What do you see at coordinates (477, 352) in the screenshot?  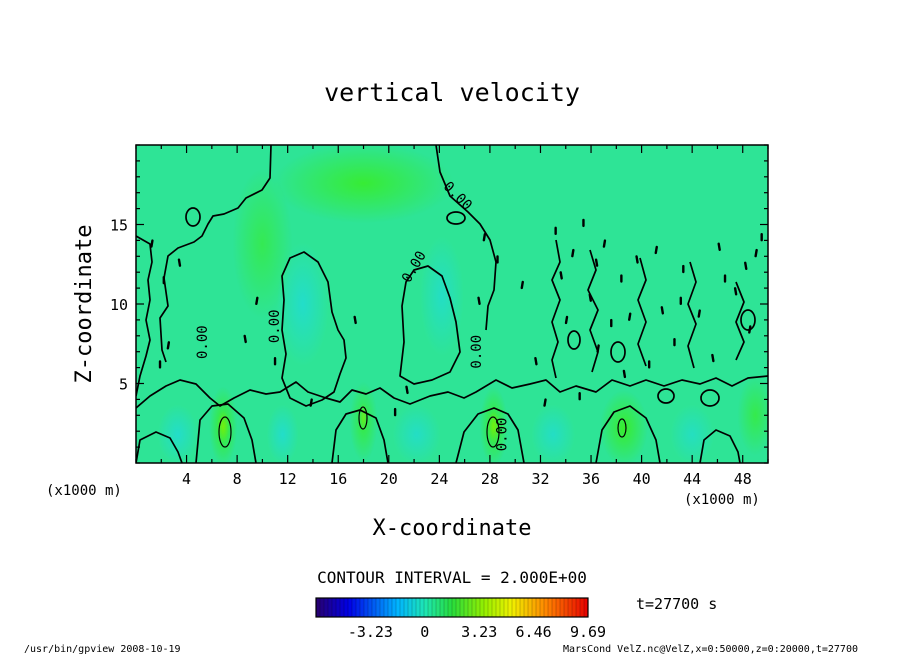 I see `contour-label-4: 0.00` at bounding box center [477, 352].